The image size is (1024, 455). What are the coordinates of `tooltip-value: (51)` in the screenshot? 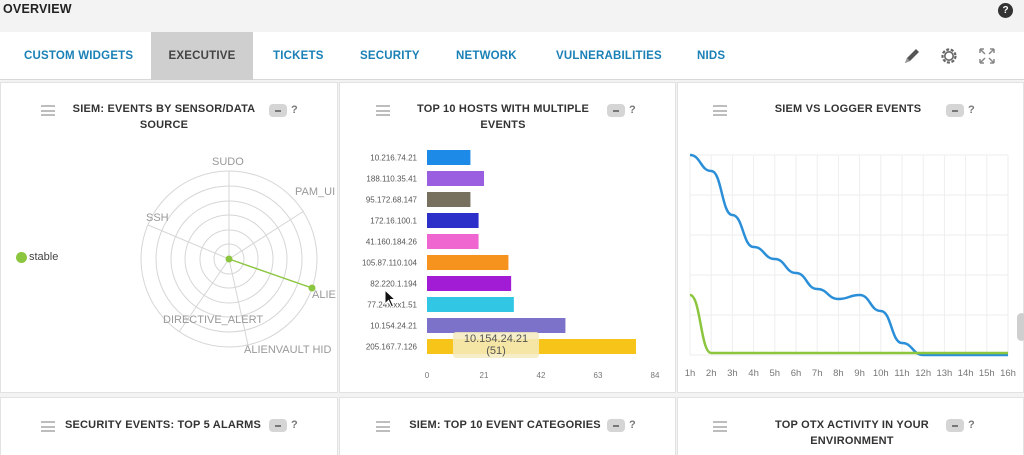 It's located at (496, 351).